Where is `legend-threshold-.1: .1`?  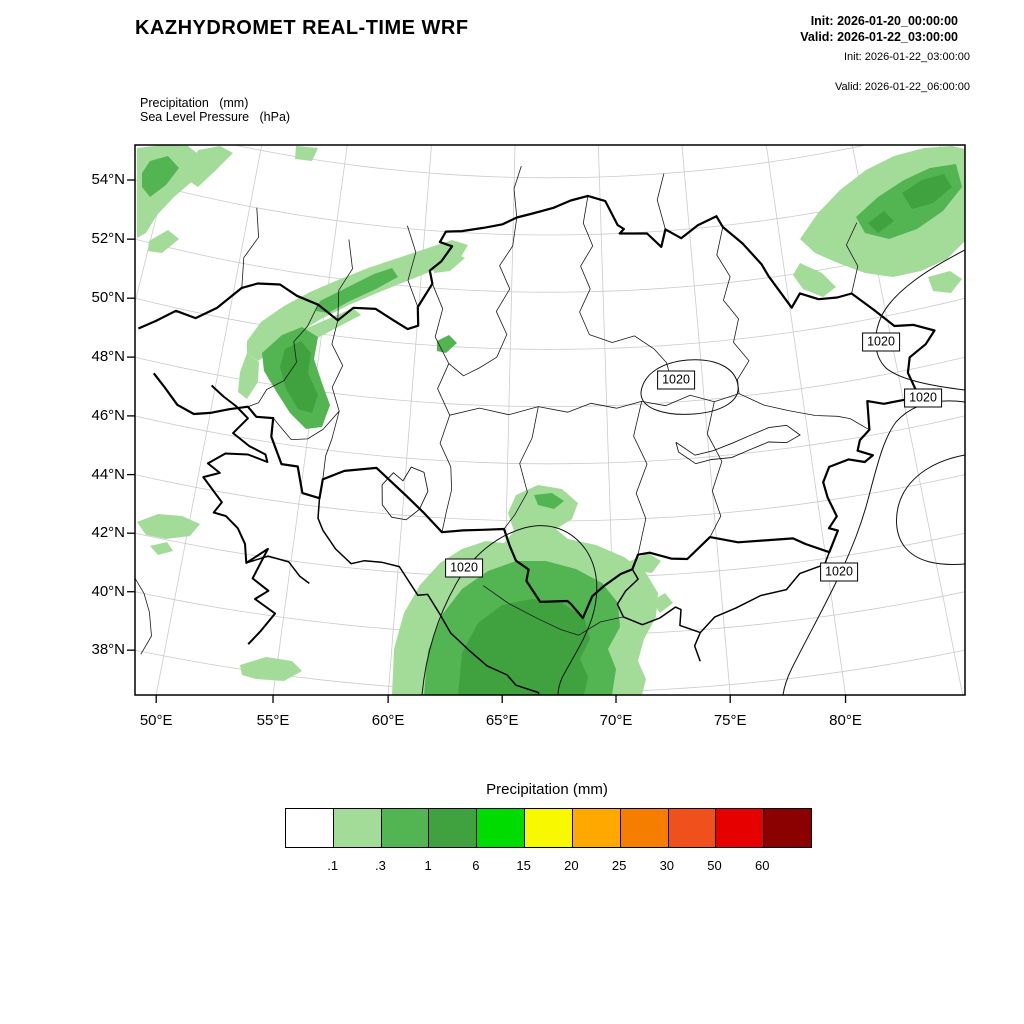 legend-threshold-.1: .1 is located at coordinates (333, 865).